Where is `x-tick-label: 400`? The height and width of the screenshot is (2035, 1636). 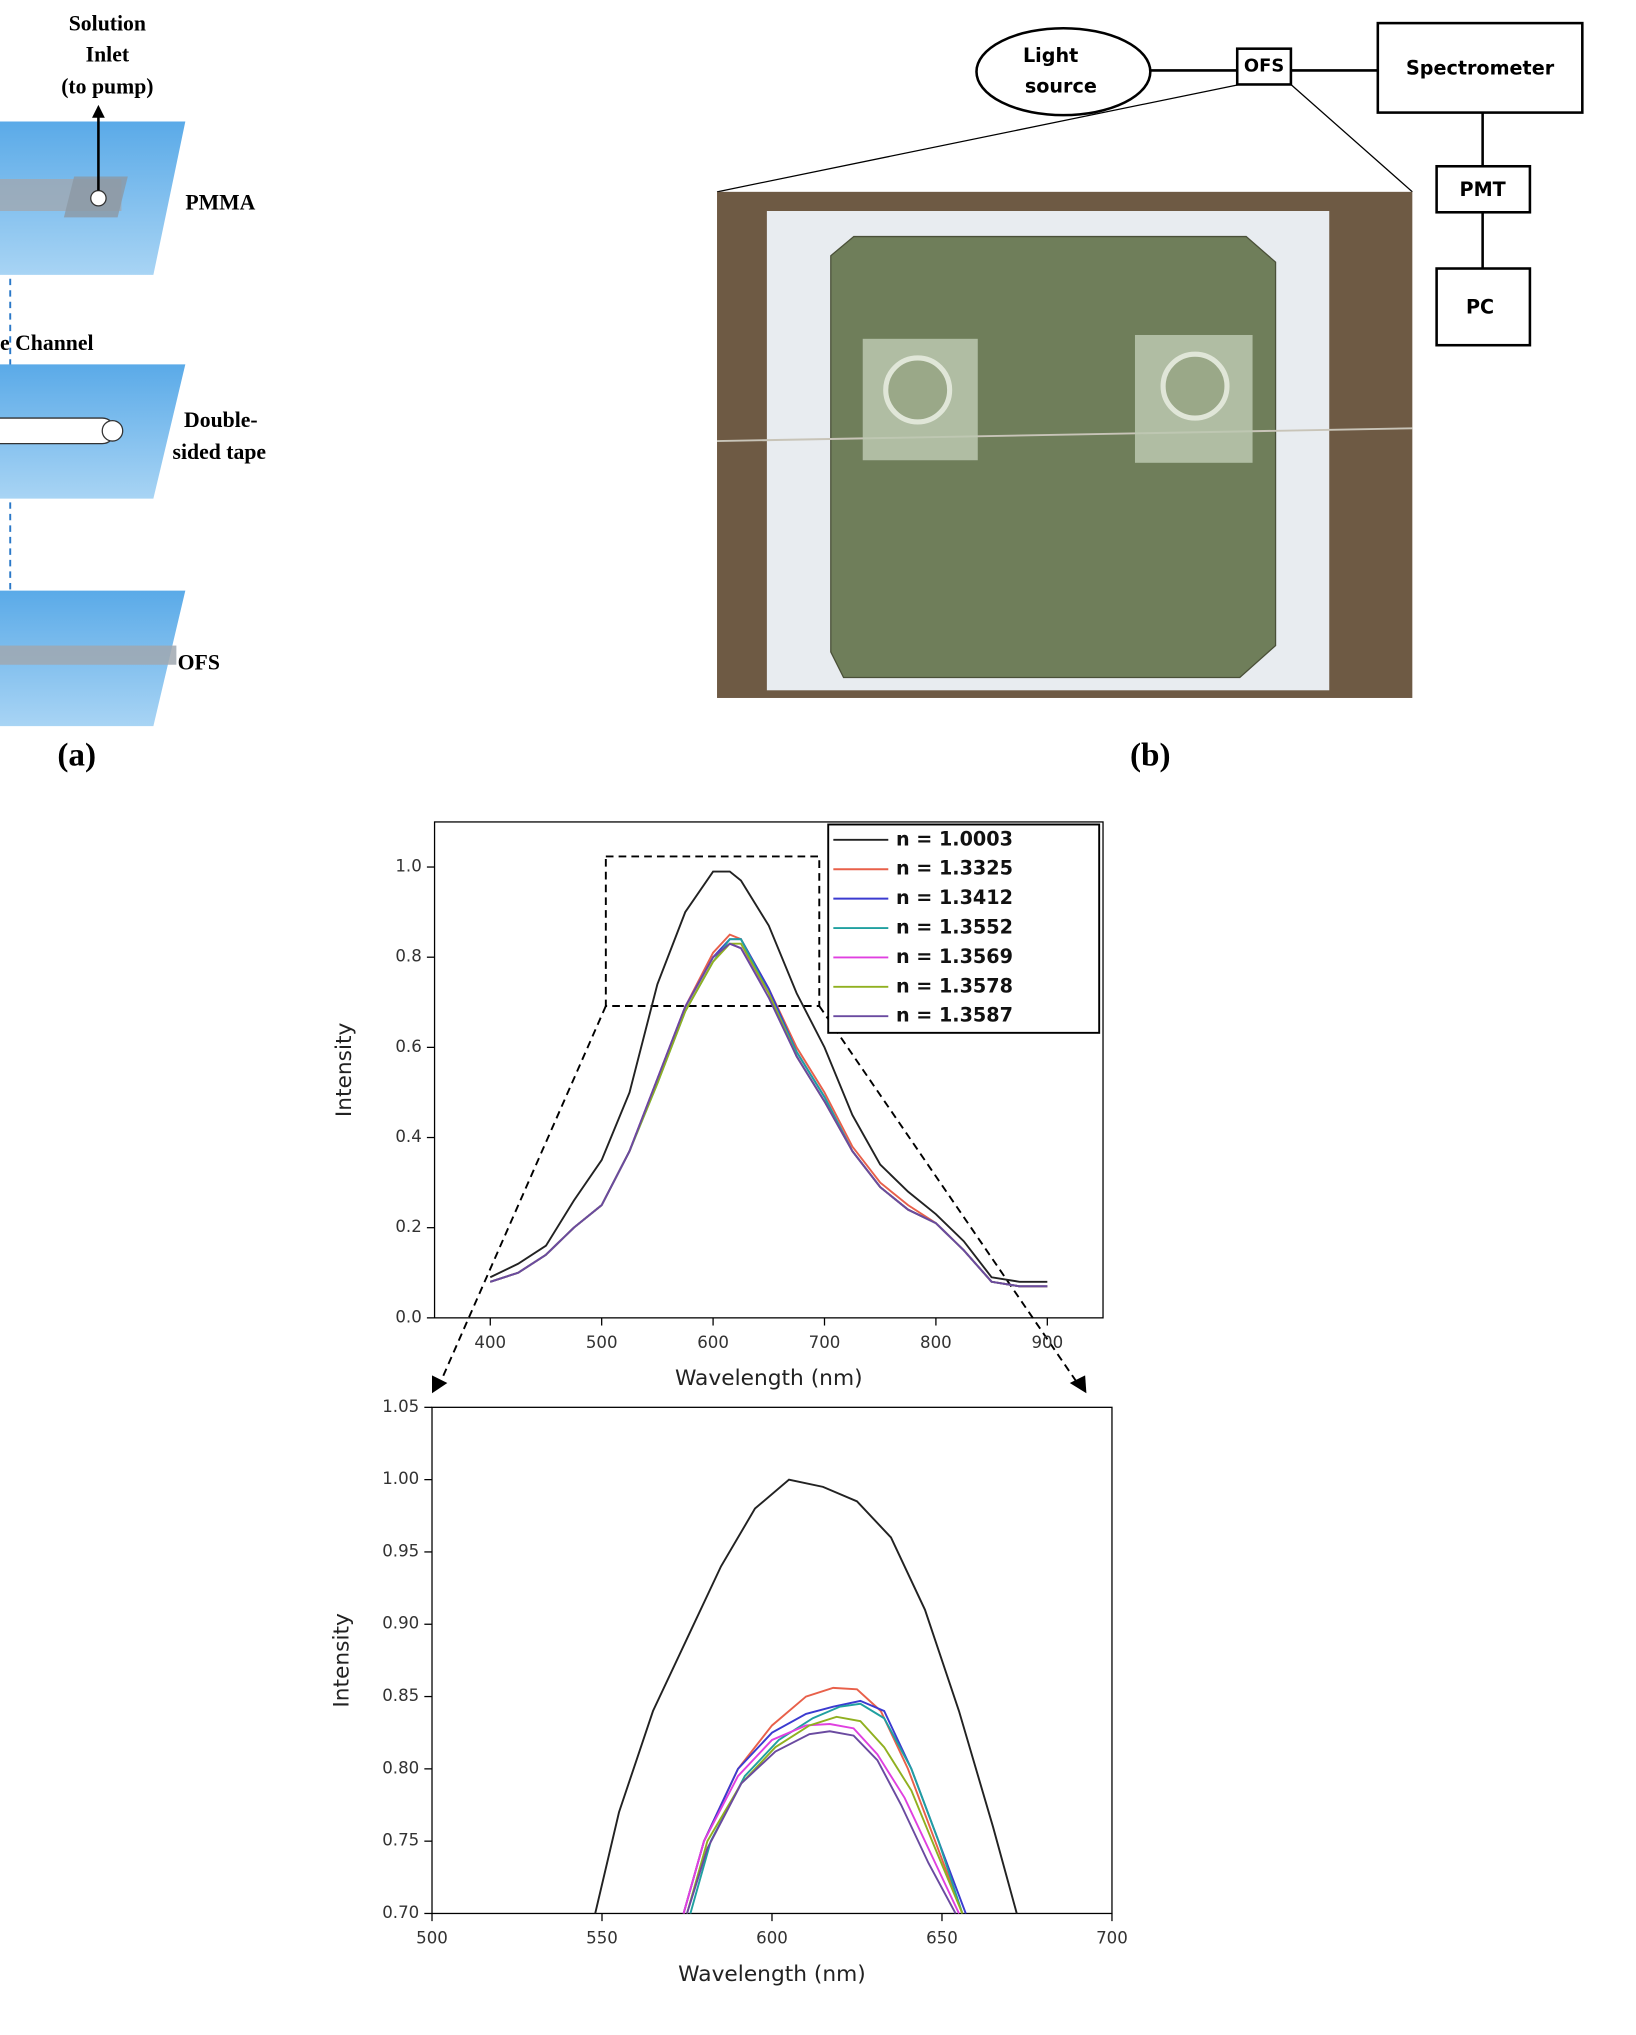 x-tick-label: 400 is located at coordinates (490, 1342).